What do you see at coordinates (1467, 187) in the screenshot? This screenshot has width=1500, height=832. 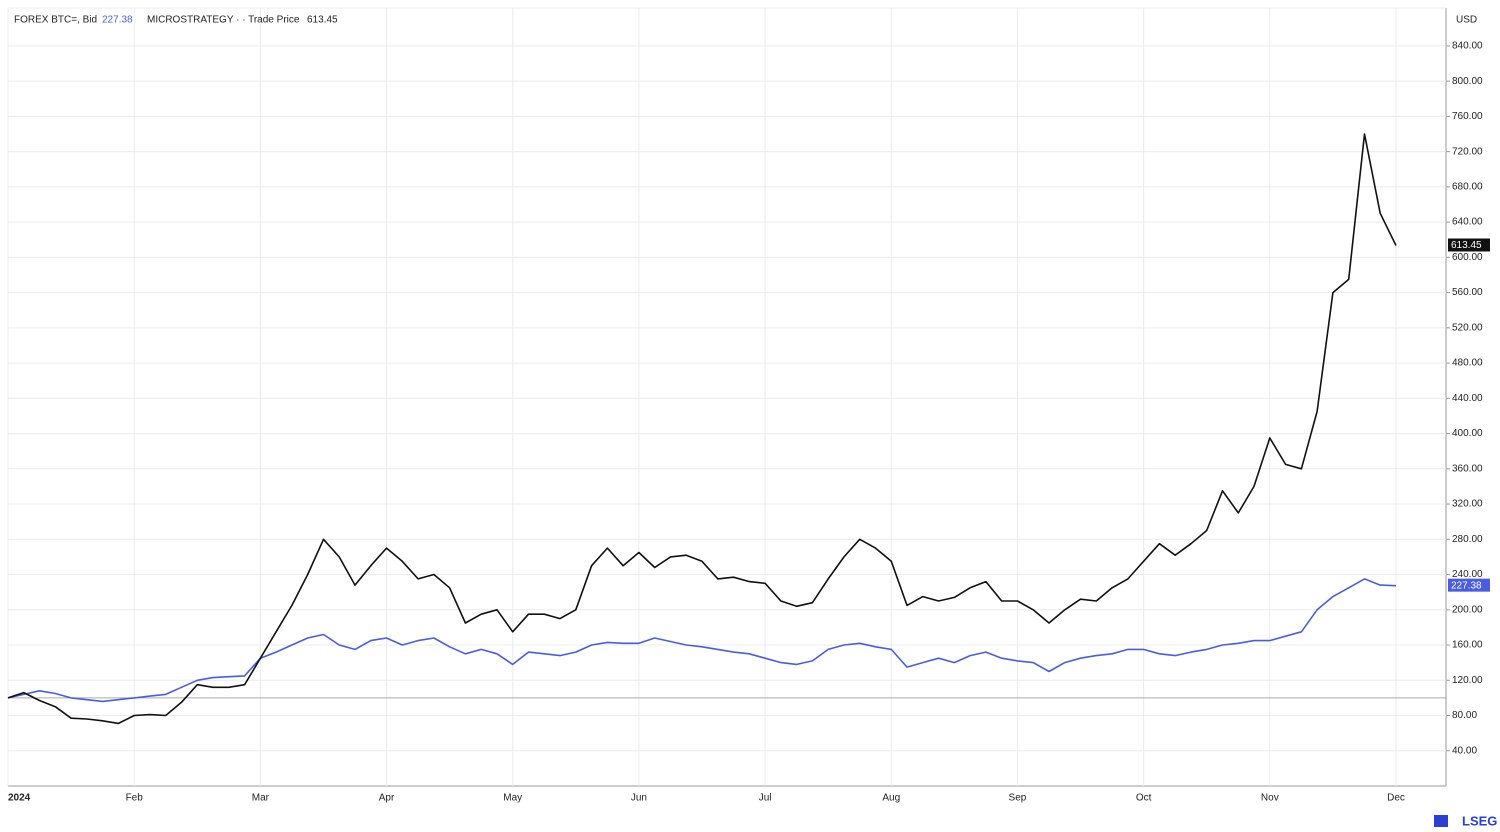 I see `y-tick-label: 680.00` at bounding box center [1467, 187].